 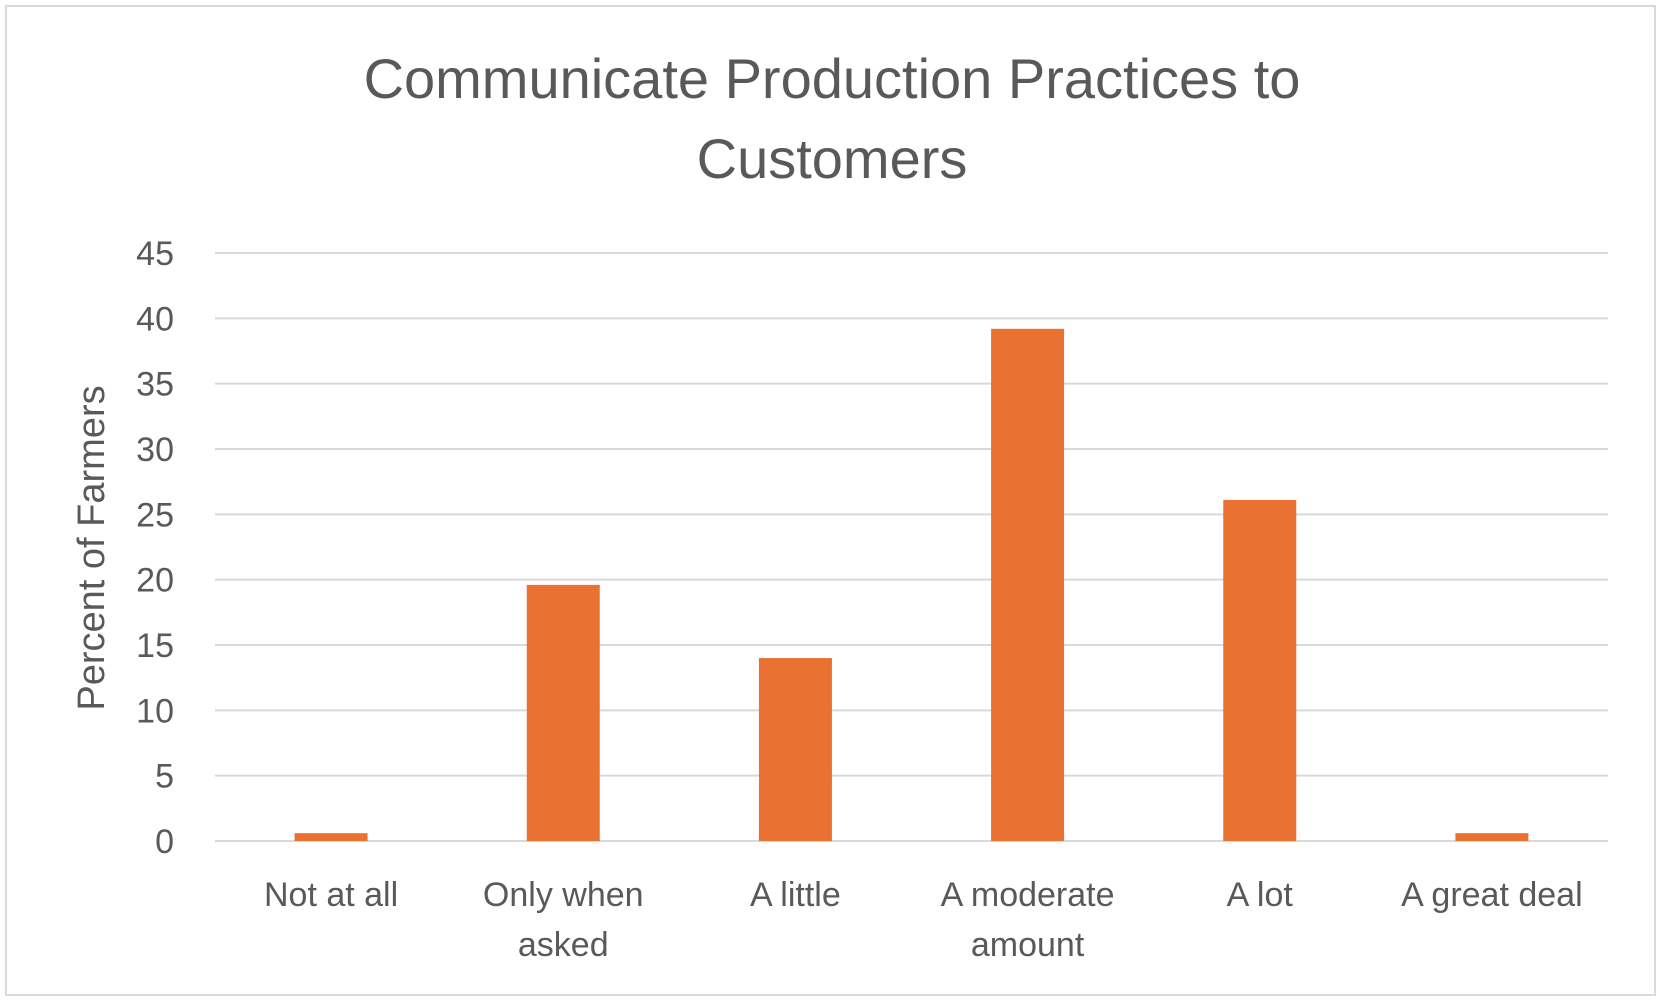 I want to click on y-tick-label: 35, so click(x=155, y=385).